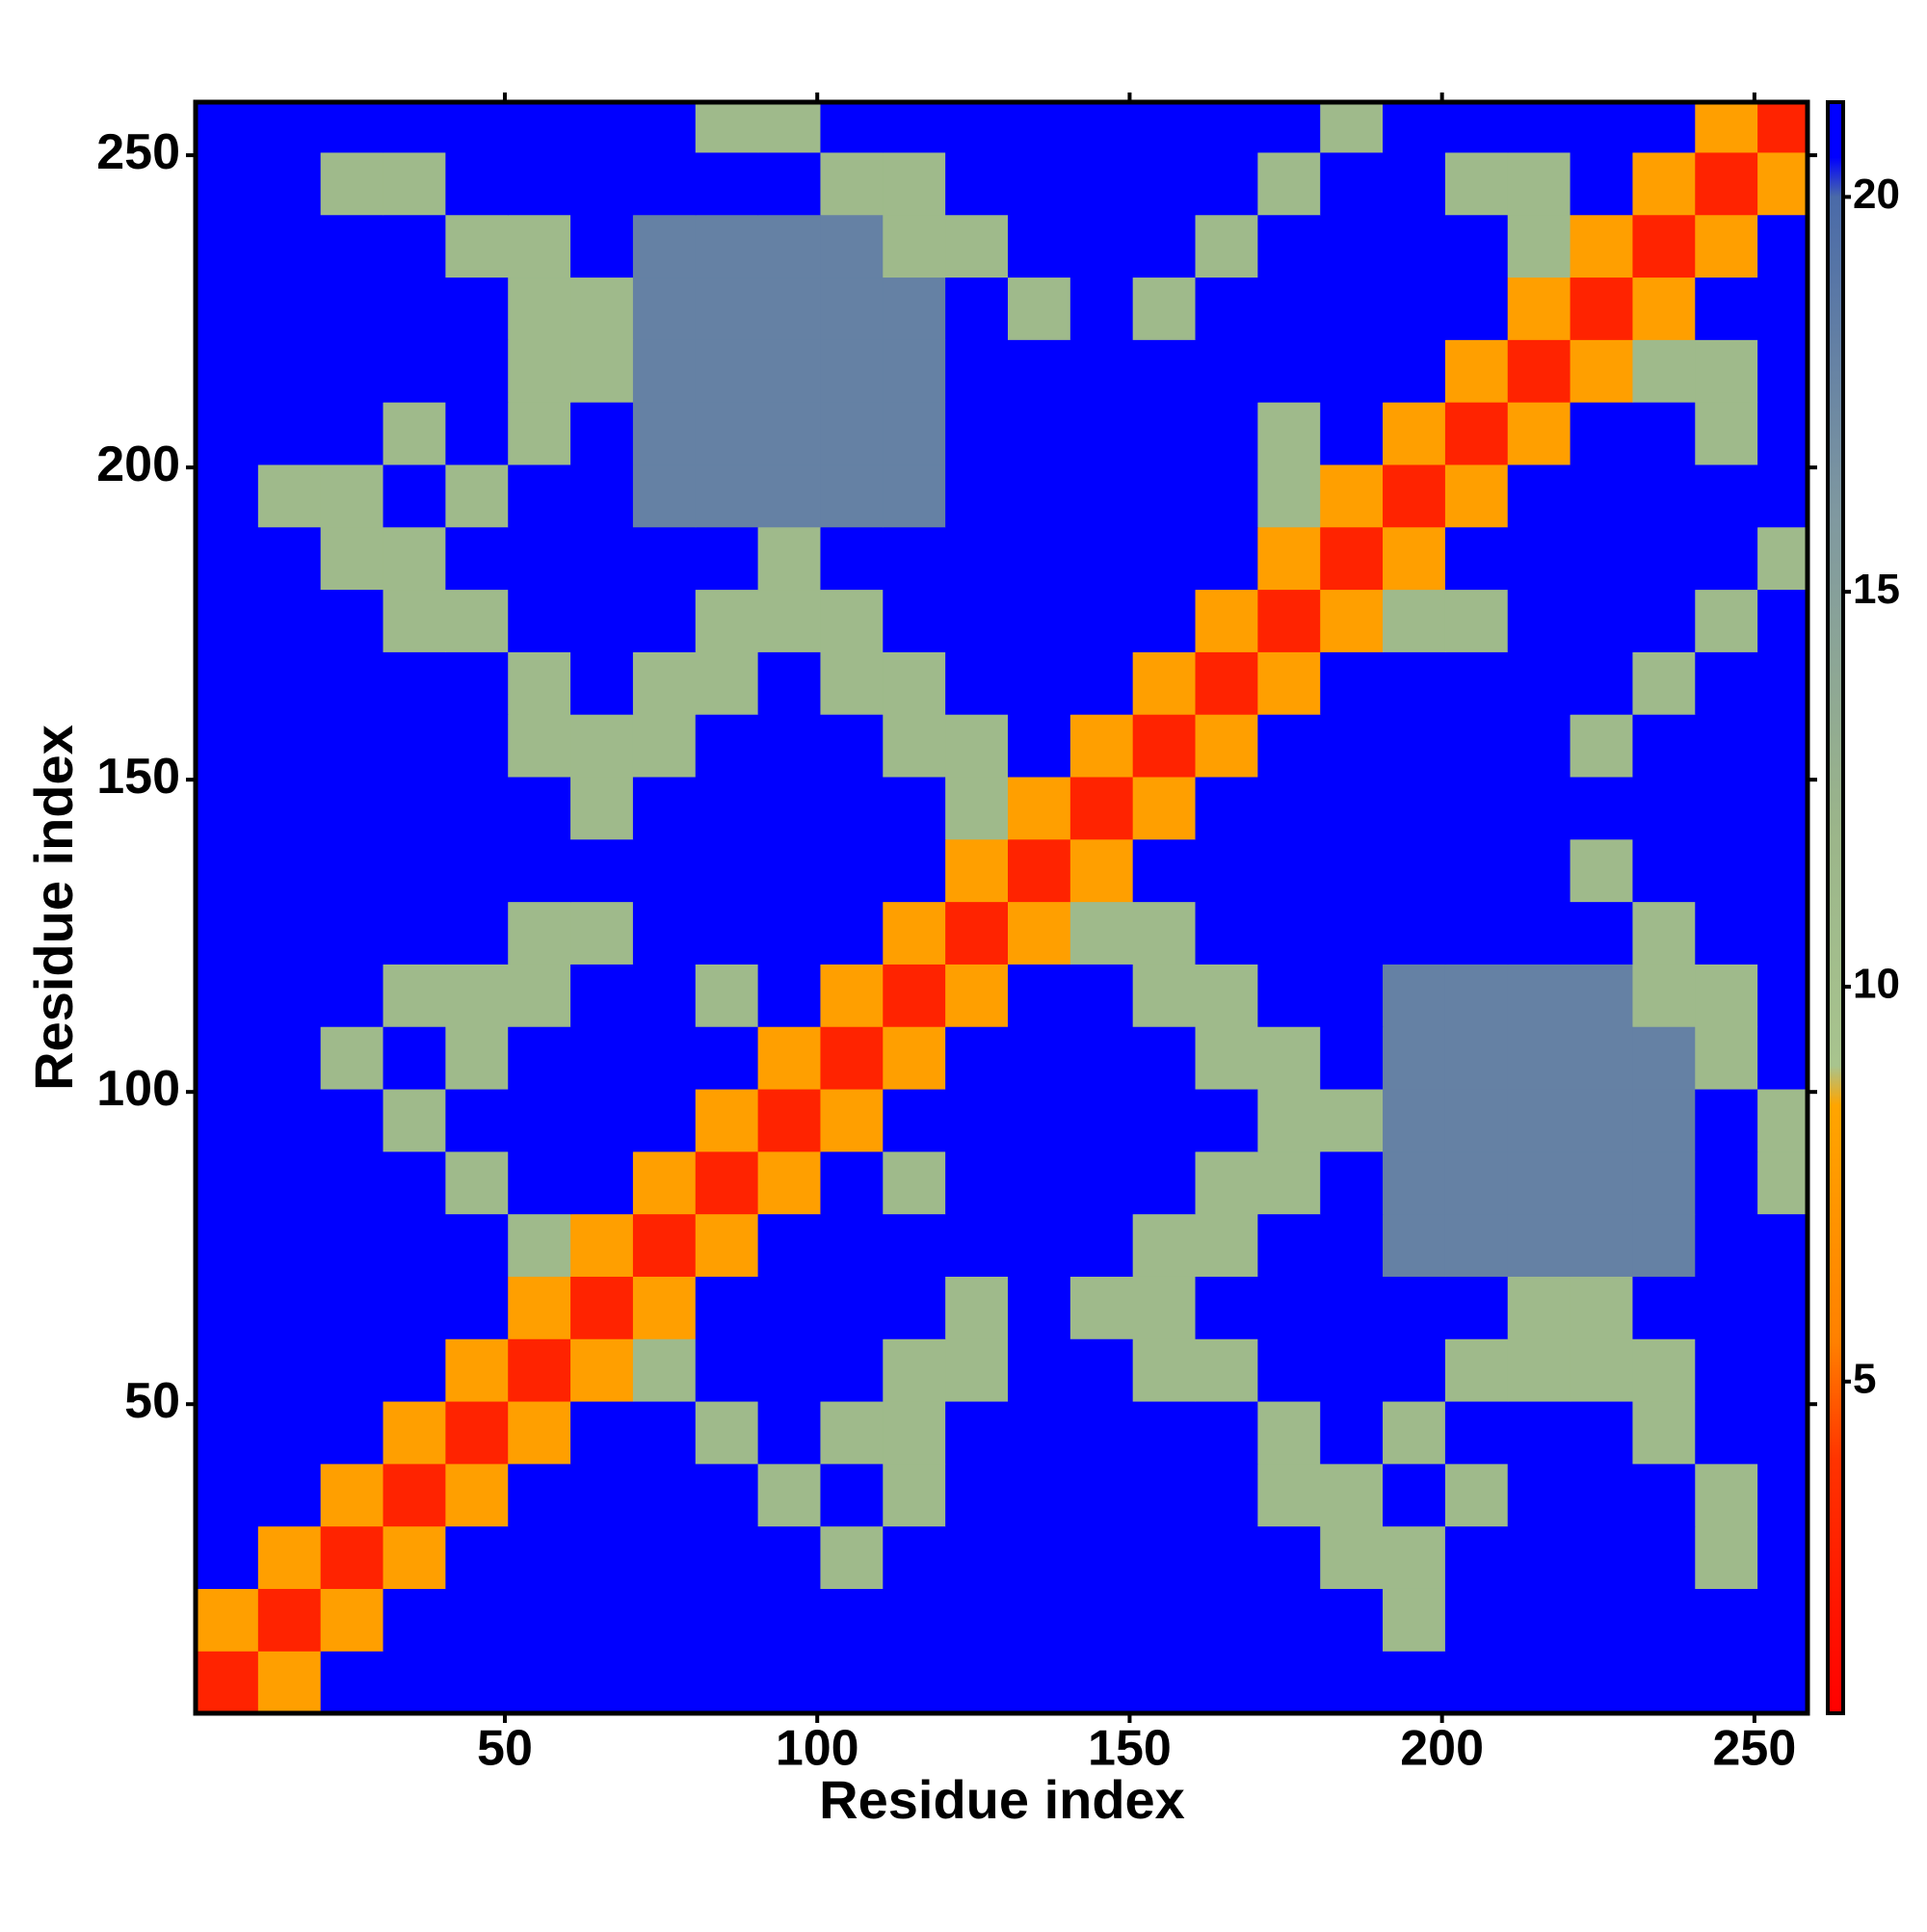 Image resolution: width=1927 pixels, height=1932 pixels. Describe the element at coordinates (138, 777) in the screenshot. I see `y-tick-label: 150` at that location.